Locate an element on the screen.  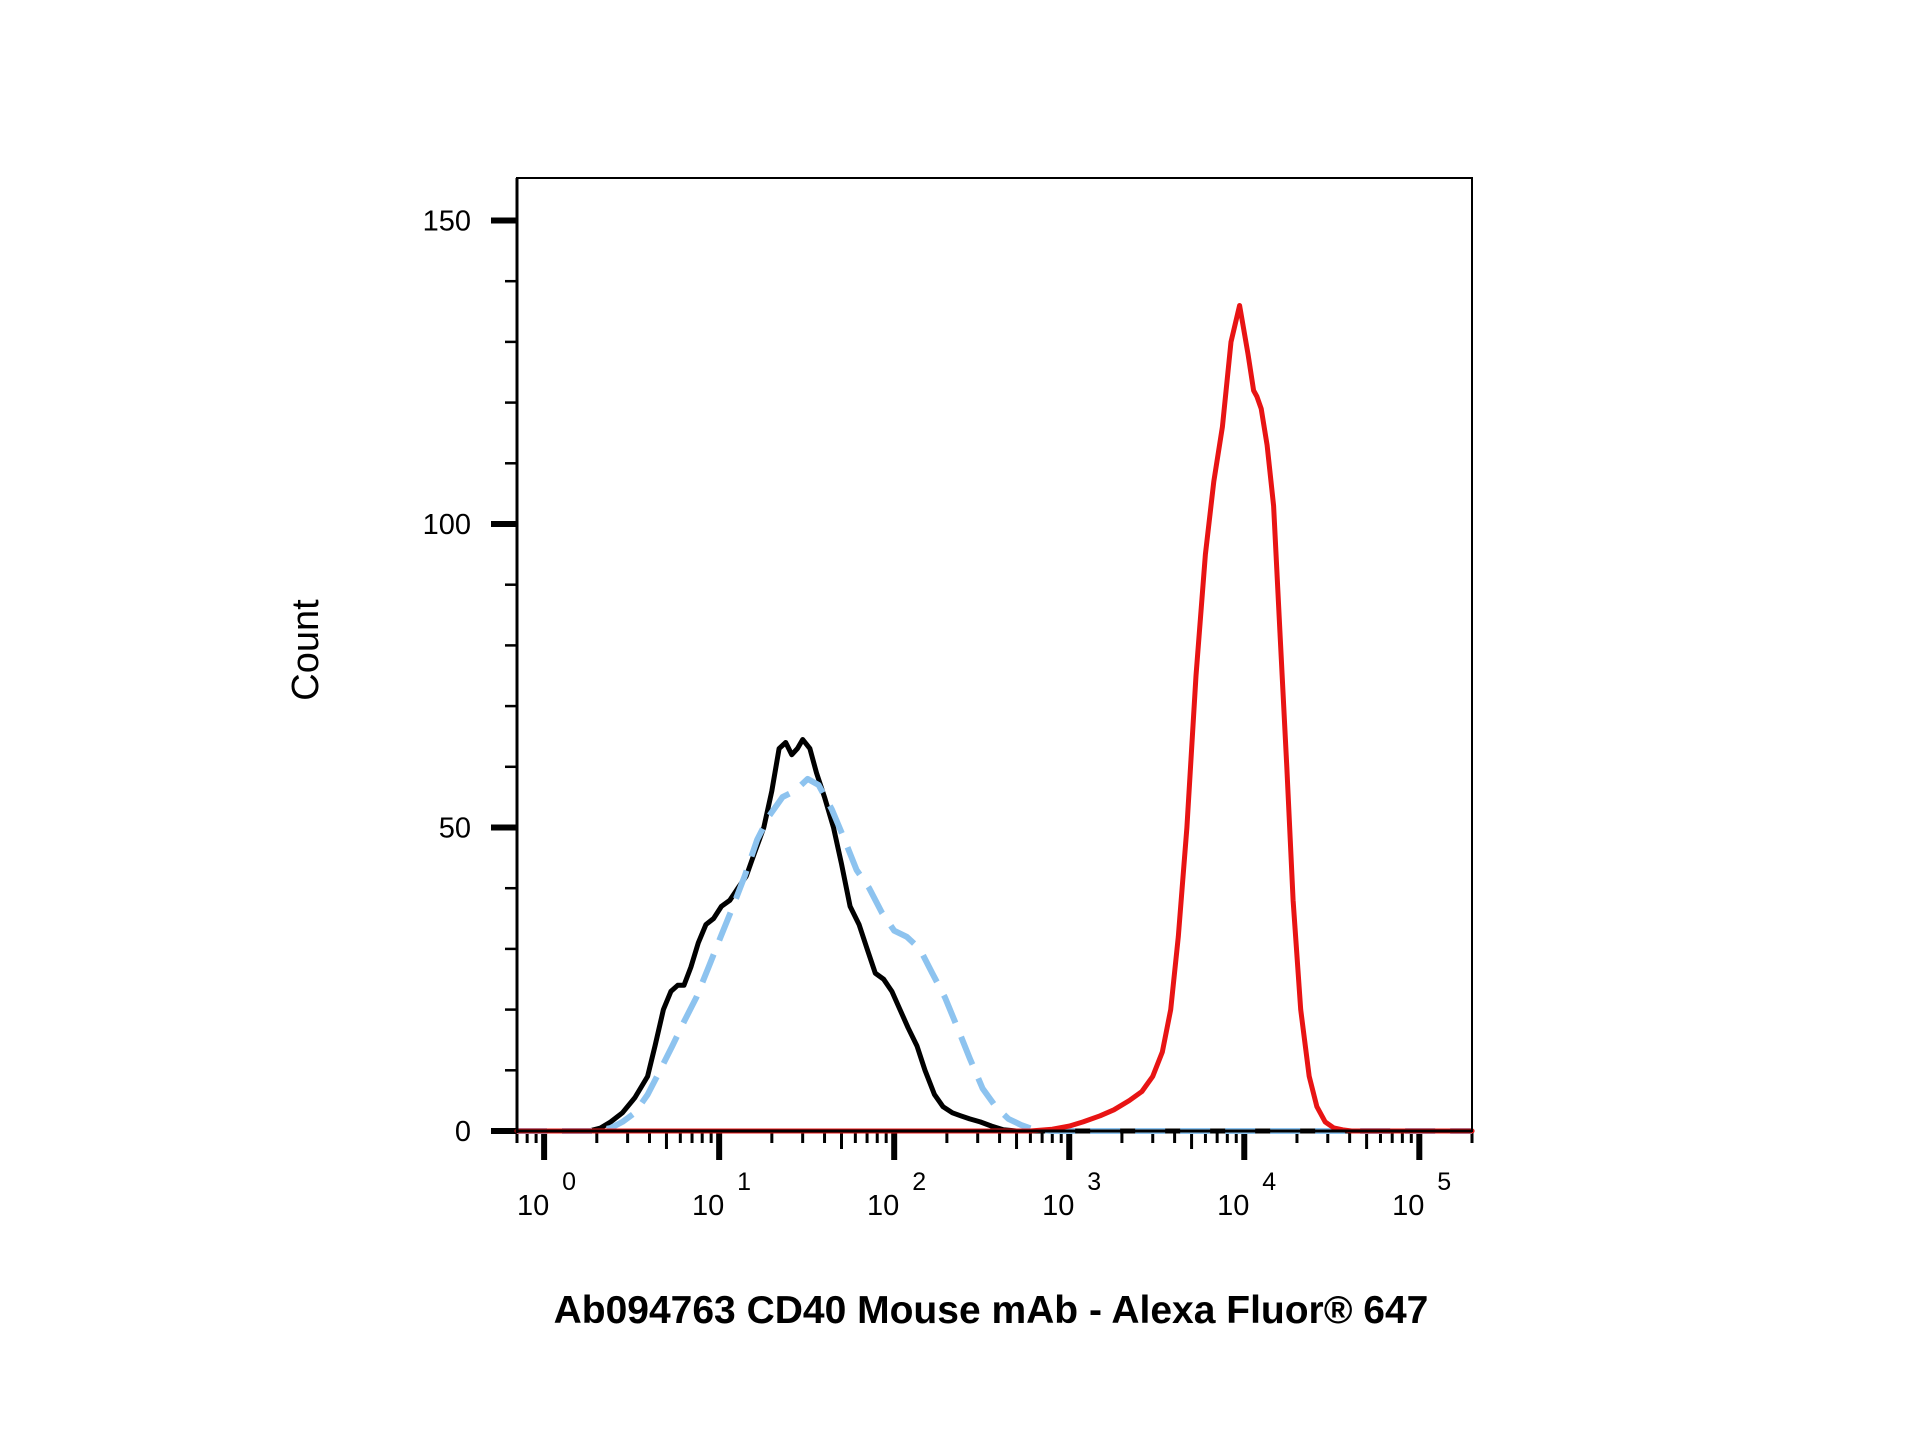
y-tick-label: 0 is located at coordinates (463, 1132).